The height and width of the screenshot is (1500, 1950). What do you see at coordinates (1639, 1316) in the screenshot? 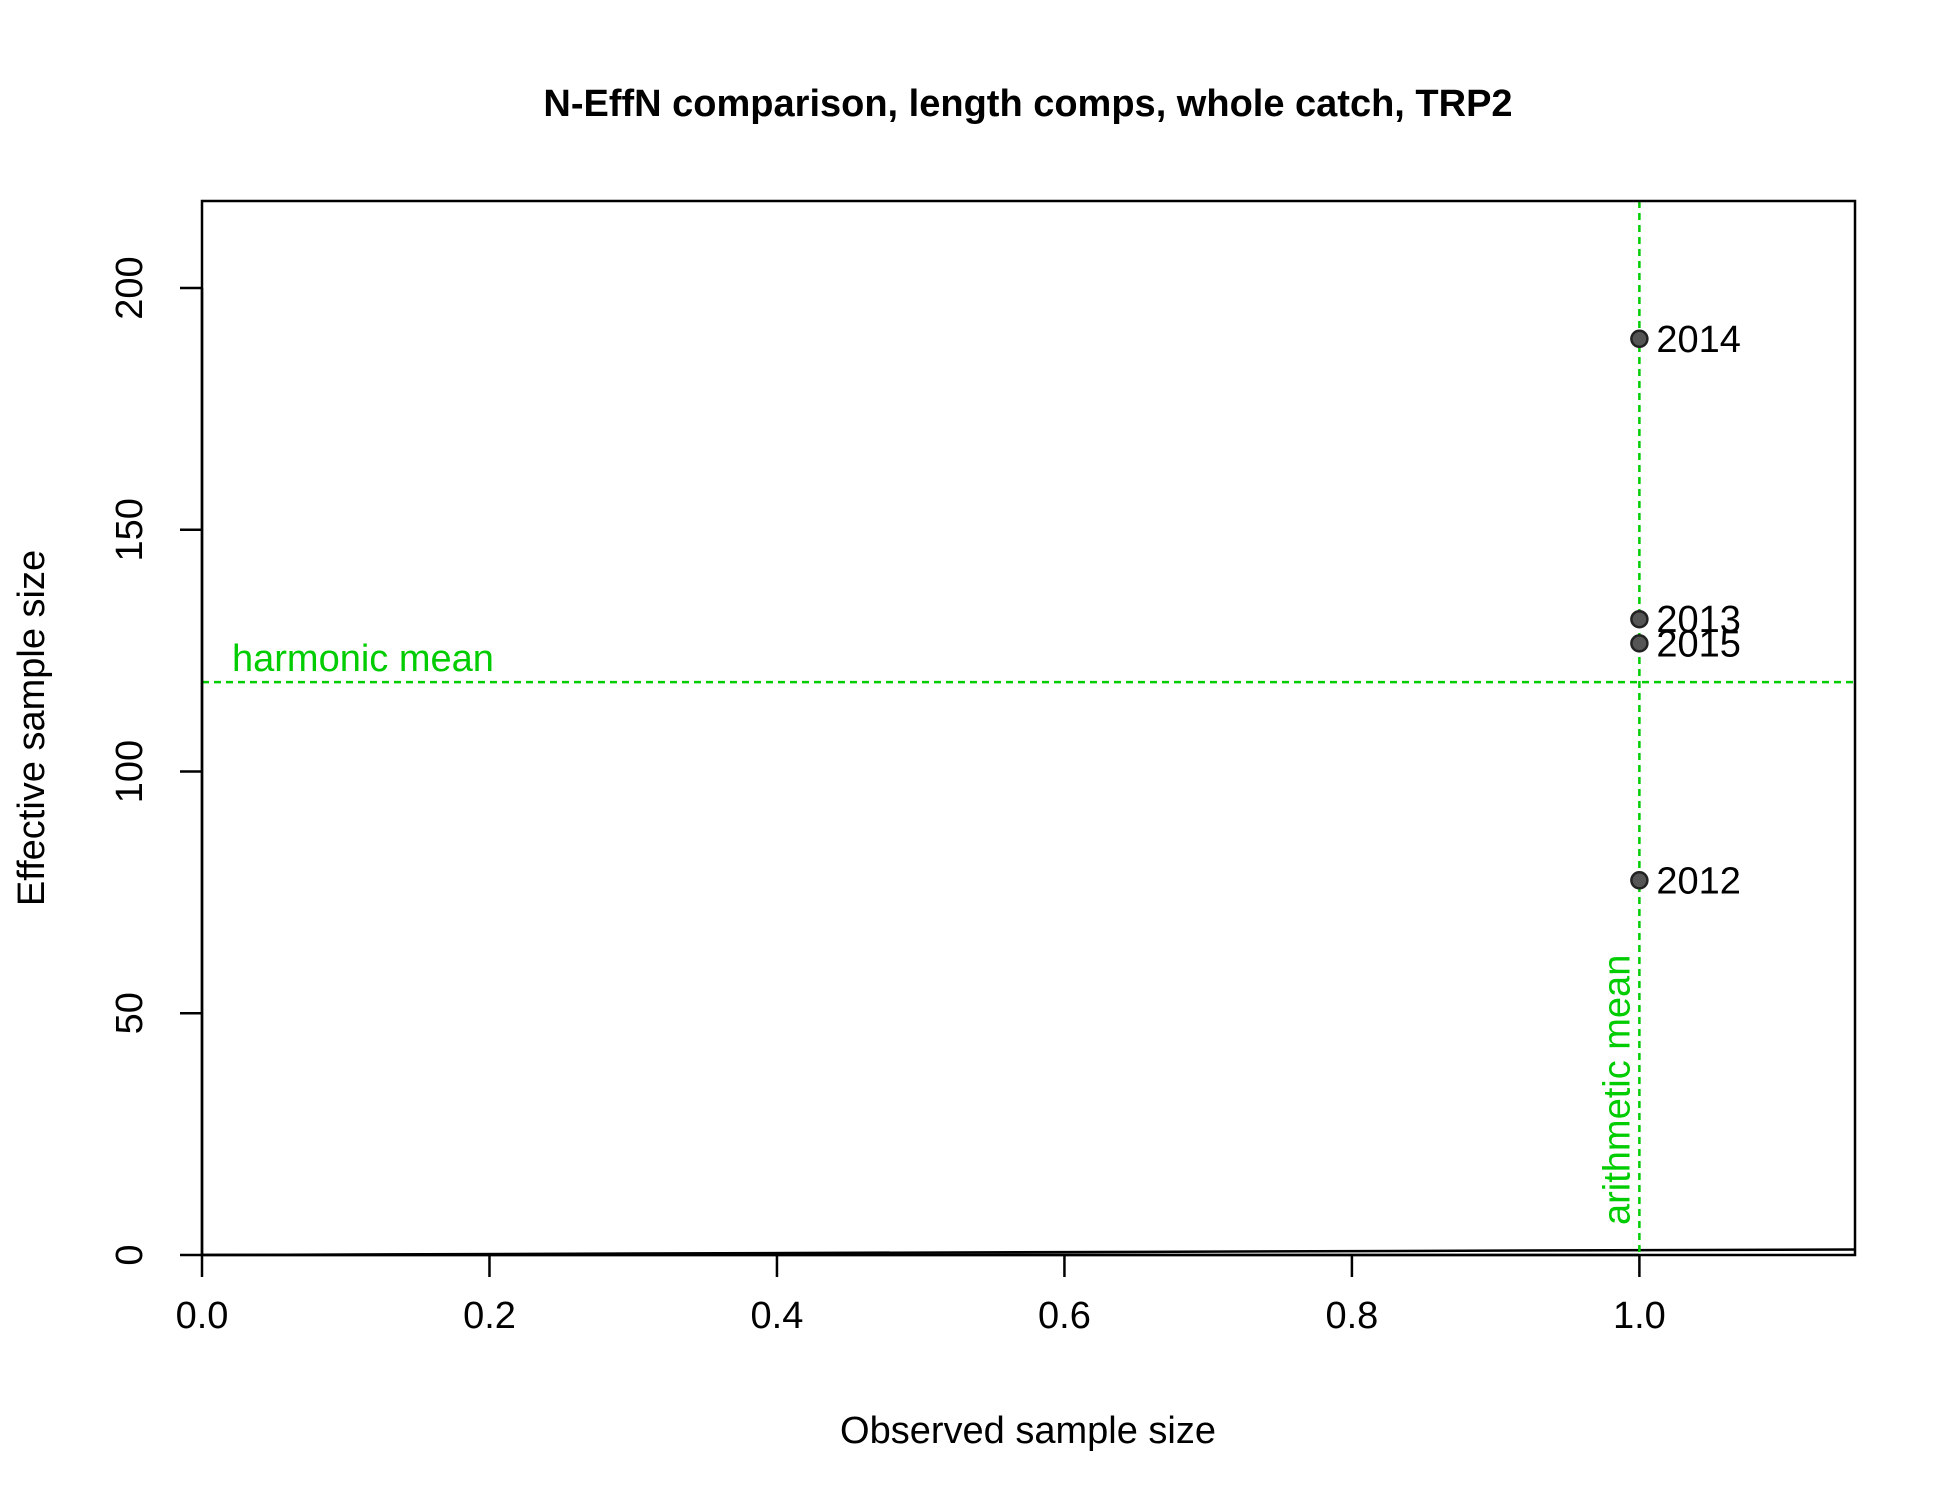
I see `x-tick-label-1.0: 1.0` at bounding box center [1639, 1316].